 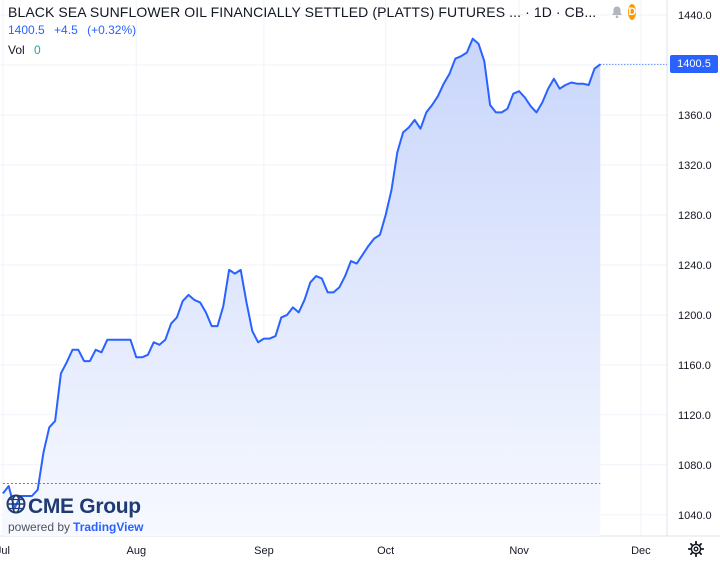 What do you see at coordinates (308, 50) in the screenshot?
I see `volume-row: Vol 0` at bounding box center [308, 50].